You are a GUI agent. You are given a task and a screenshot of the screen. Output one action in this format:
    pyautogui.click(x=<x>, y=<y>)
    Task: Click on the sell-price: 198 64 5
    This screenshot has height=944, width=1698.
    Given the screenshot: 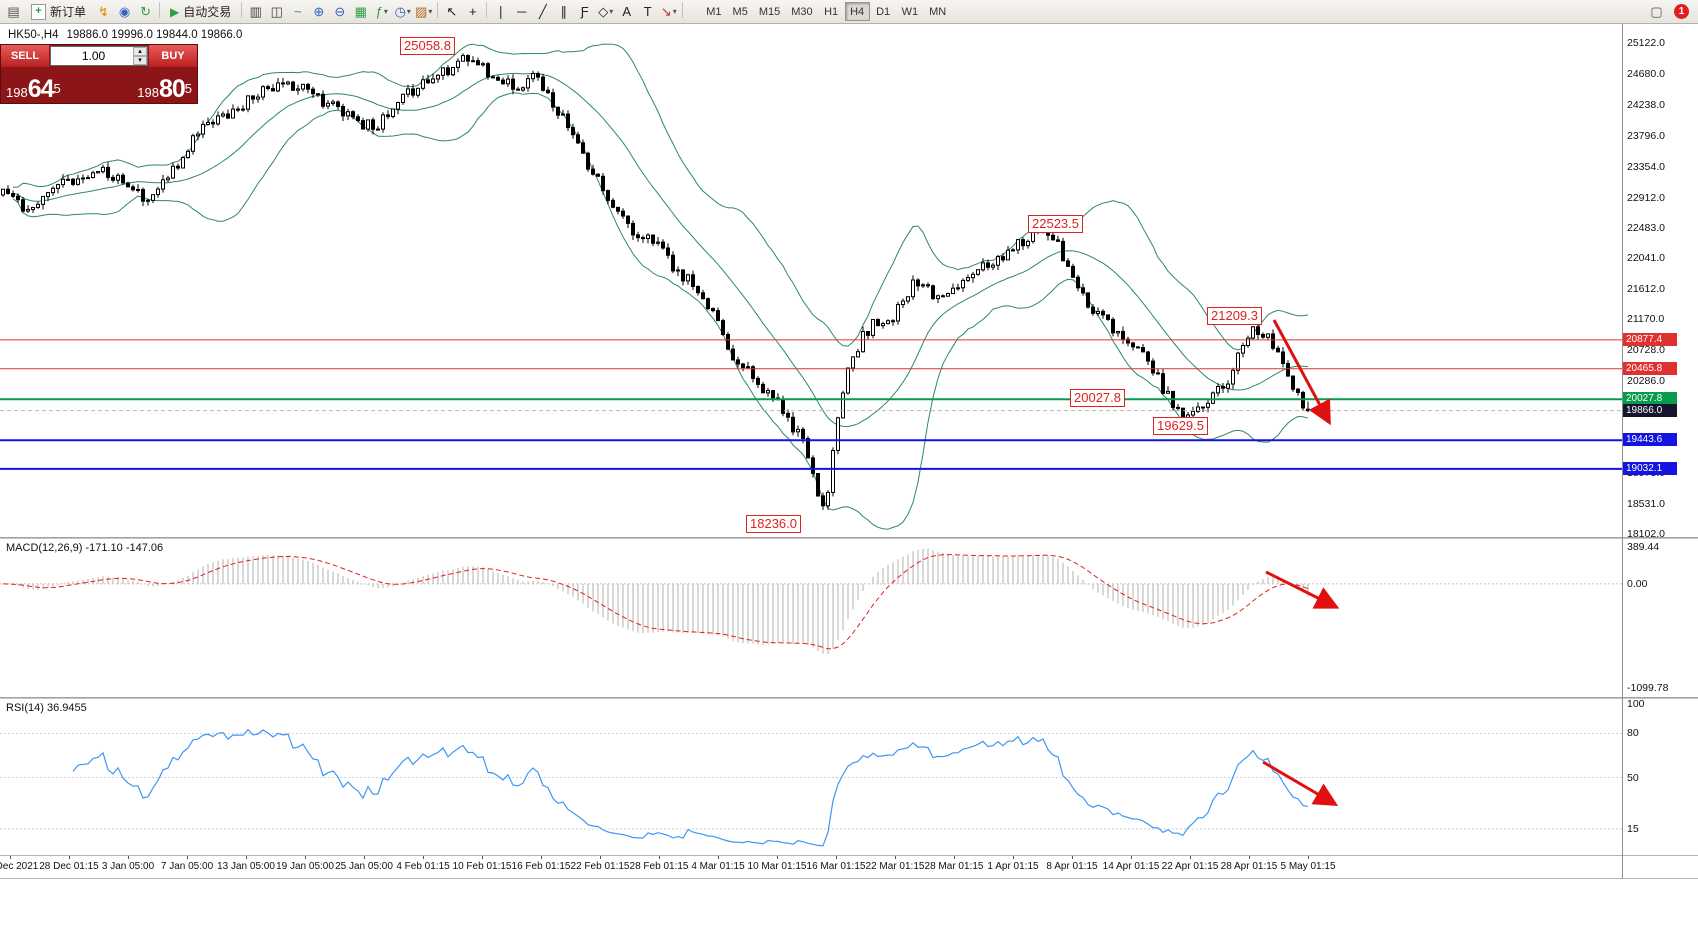 What is the action you would take?
    pyautogui.click(x=33, y=89)
    